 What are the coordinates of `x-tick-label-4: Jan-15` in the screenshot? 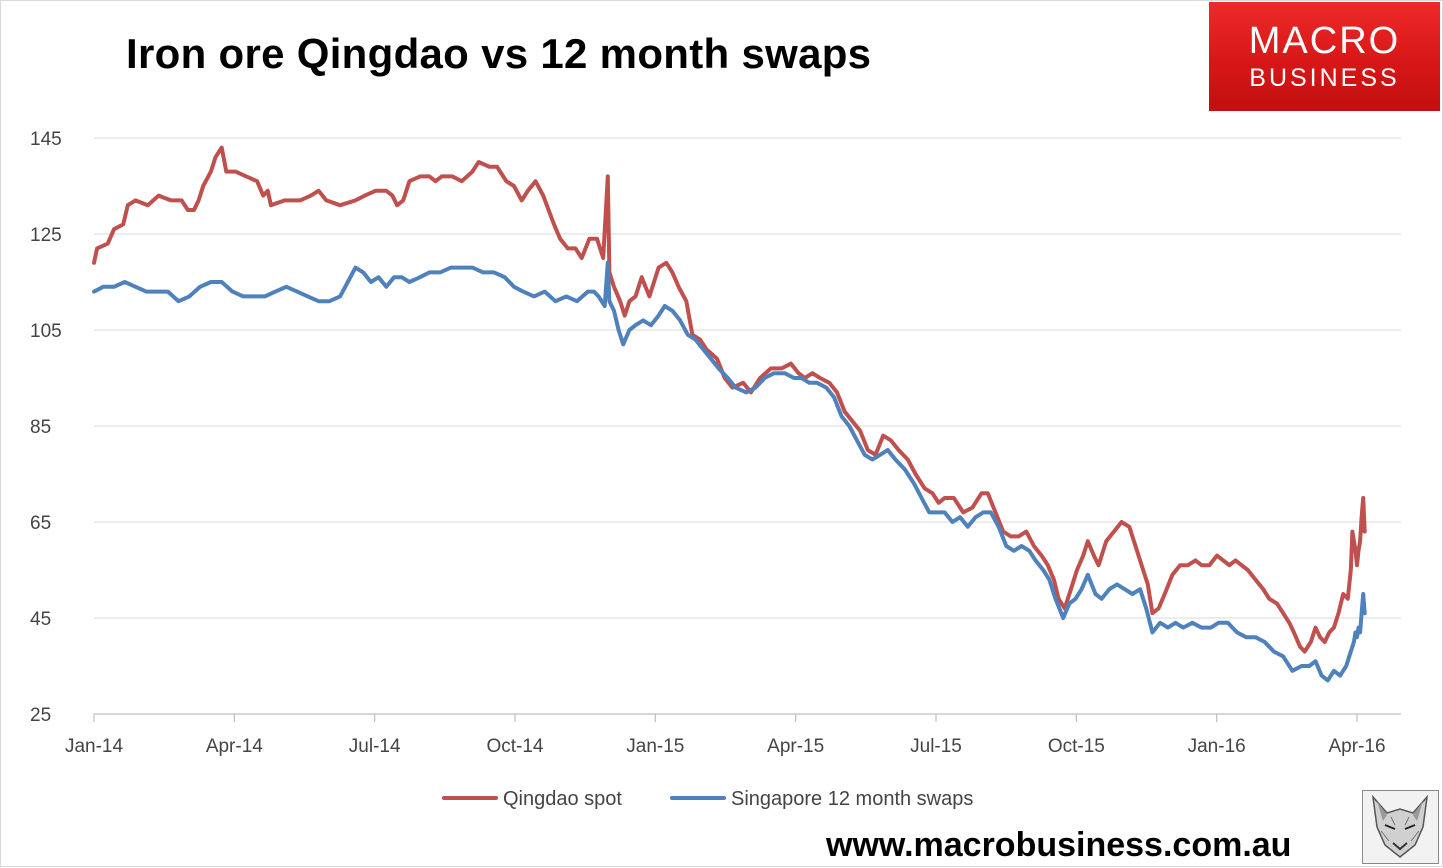 It's located at (655, 746).